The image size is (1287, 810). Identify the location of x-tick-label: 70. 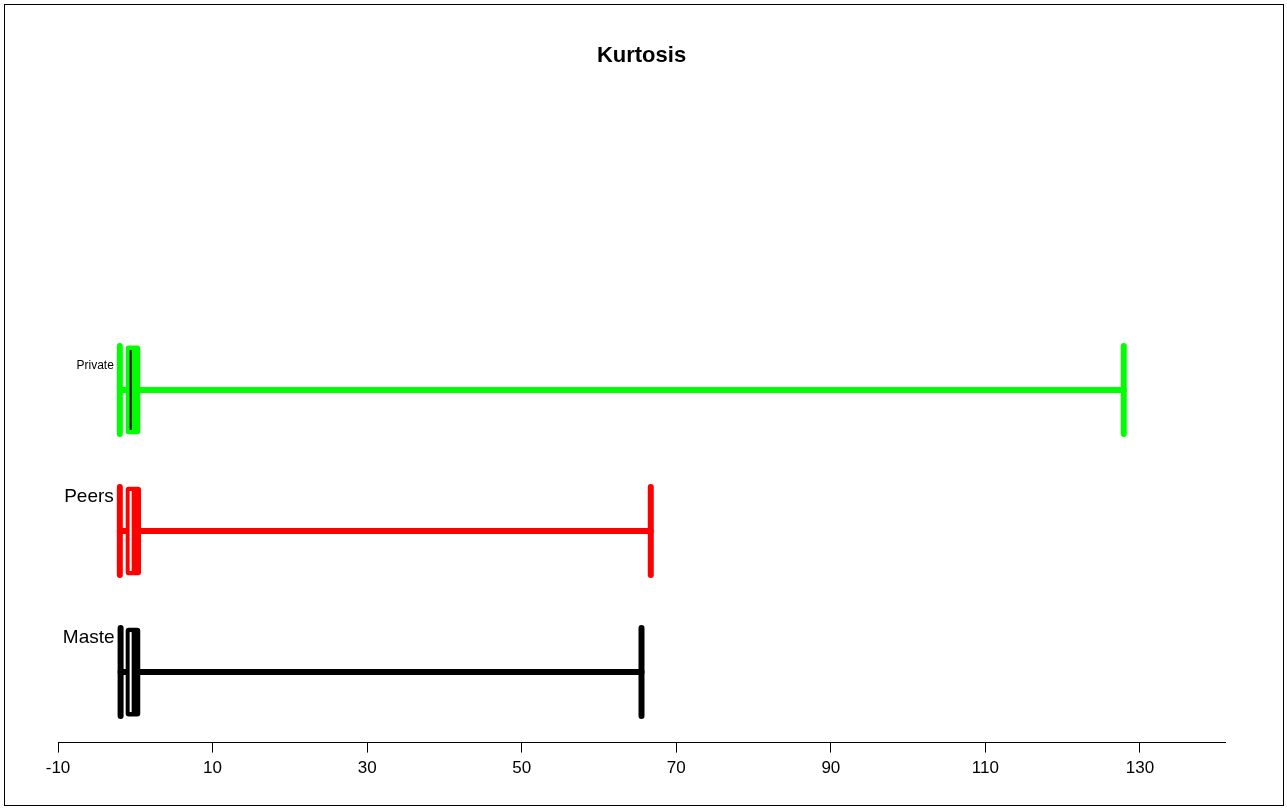
(676, 768).